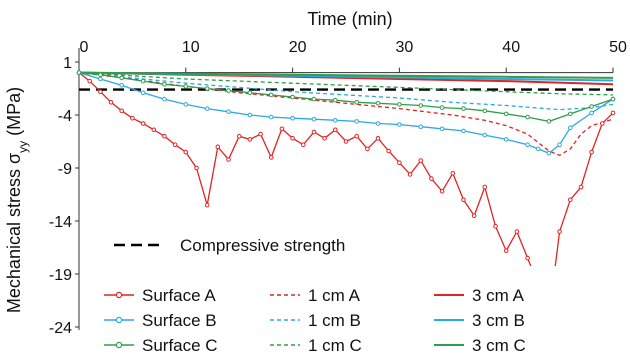 Image resolution: width=630 pixels, height=359 pixels. Describe the element at coordinates (618, 47) in the screenshot. I see `x-tick-label: 50` at that location.